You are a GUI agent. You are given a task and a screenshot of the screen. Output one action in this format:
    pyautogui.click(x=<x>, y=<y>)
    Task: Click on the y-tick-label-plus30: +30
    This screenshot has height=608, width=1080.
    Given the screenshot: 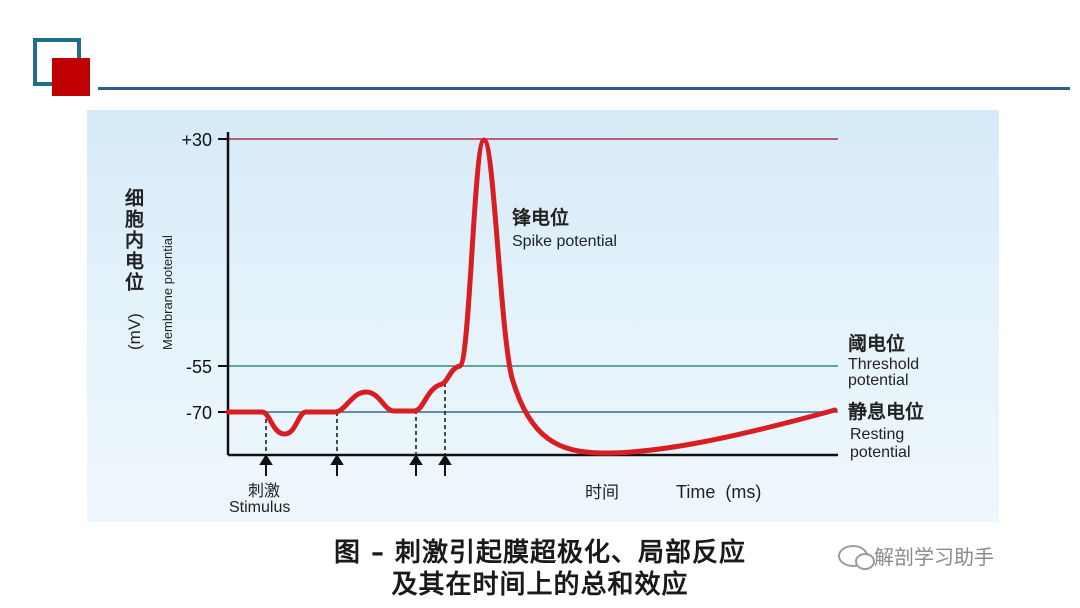 What is the action you would take?
    pyautogui.click(x=196, y=140)
    